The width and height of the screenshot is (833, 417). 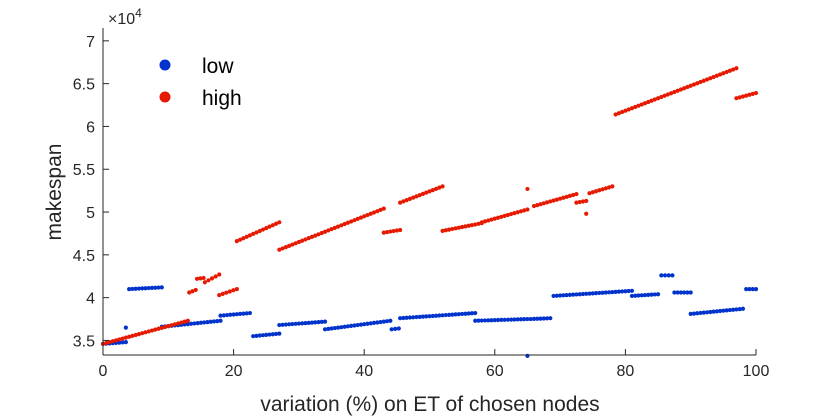 What do you see at coordinates (429, 404) in the screenshot?
I see `x-axis-label: variation (%) on ET of chosen nodes` at bounding box center [429, 404].